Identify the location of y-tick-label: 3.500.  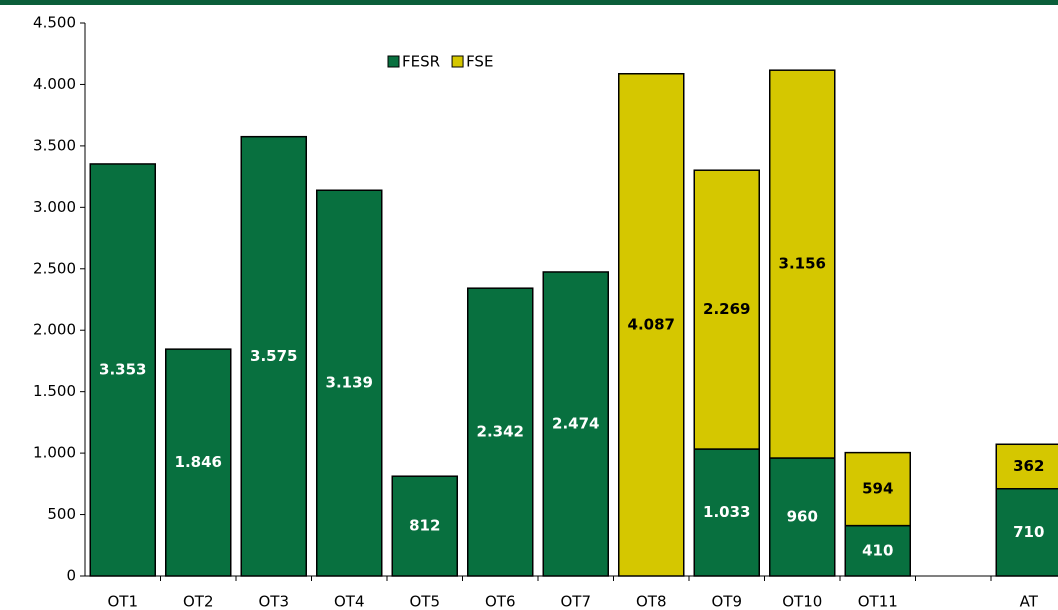
(54, 145).